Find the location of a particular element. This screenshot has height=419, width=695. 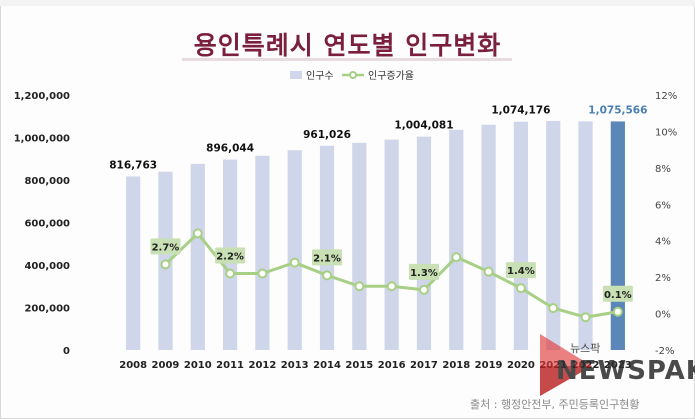

x-tick-label: 2011 is located at coordinates (230, 365).